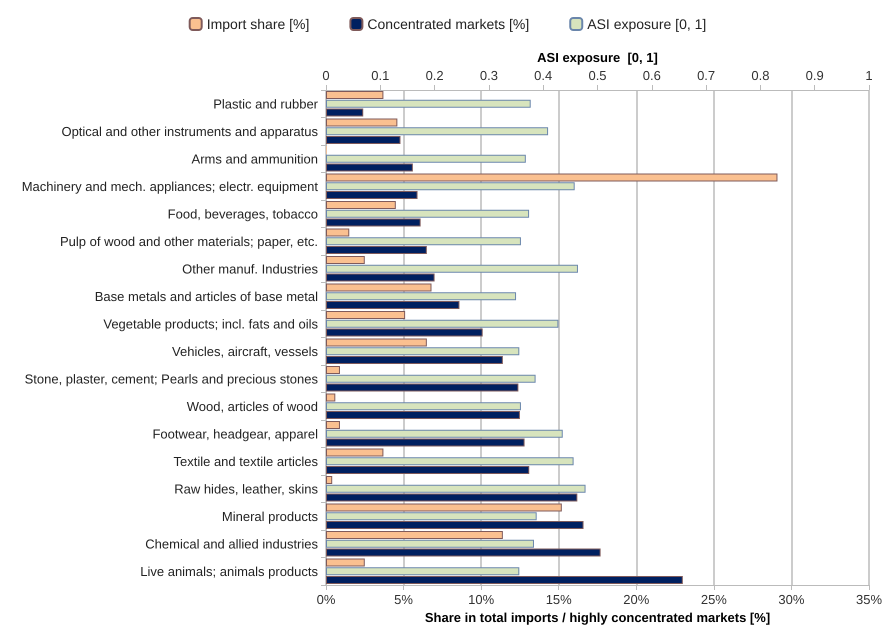  What do you see at coordinates (543, 75) in the screenshot?
I see `x2-tick-label: 0.4` at bounding box center [543, 75].